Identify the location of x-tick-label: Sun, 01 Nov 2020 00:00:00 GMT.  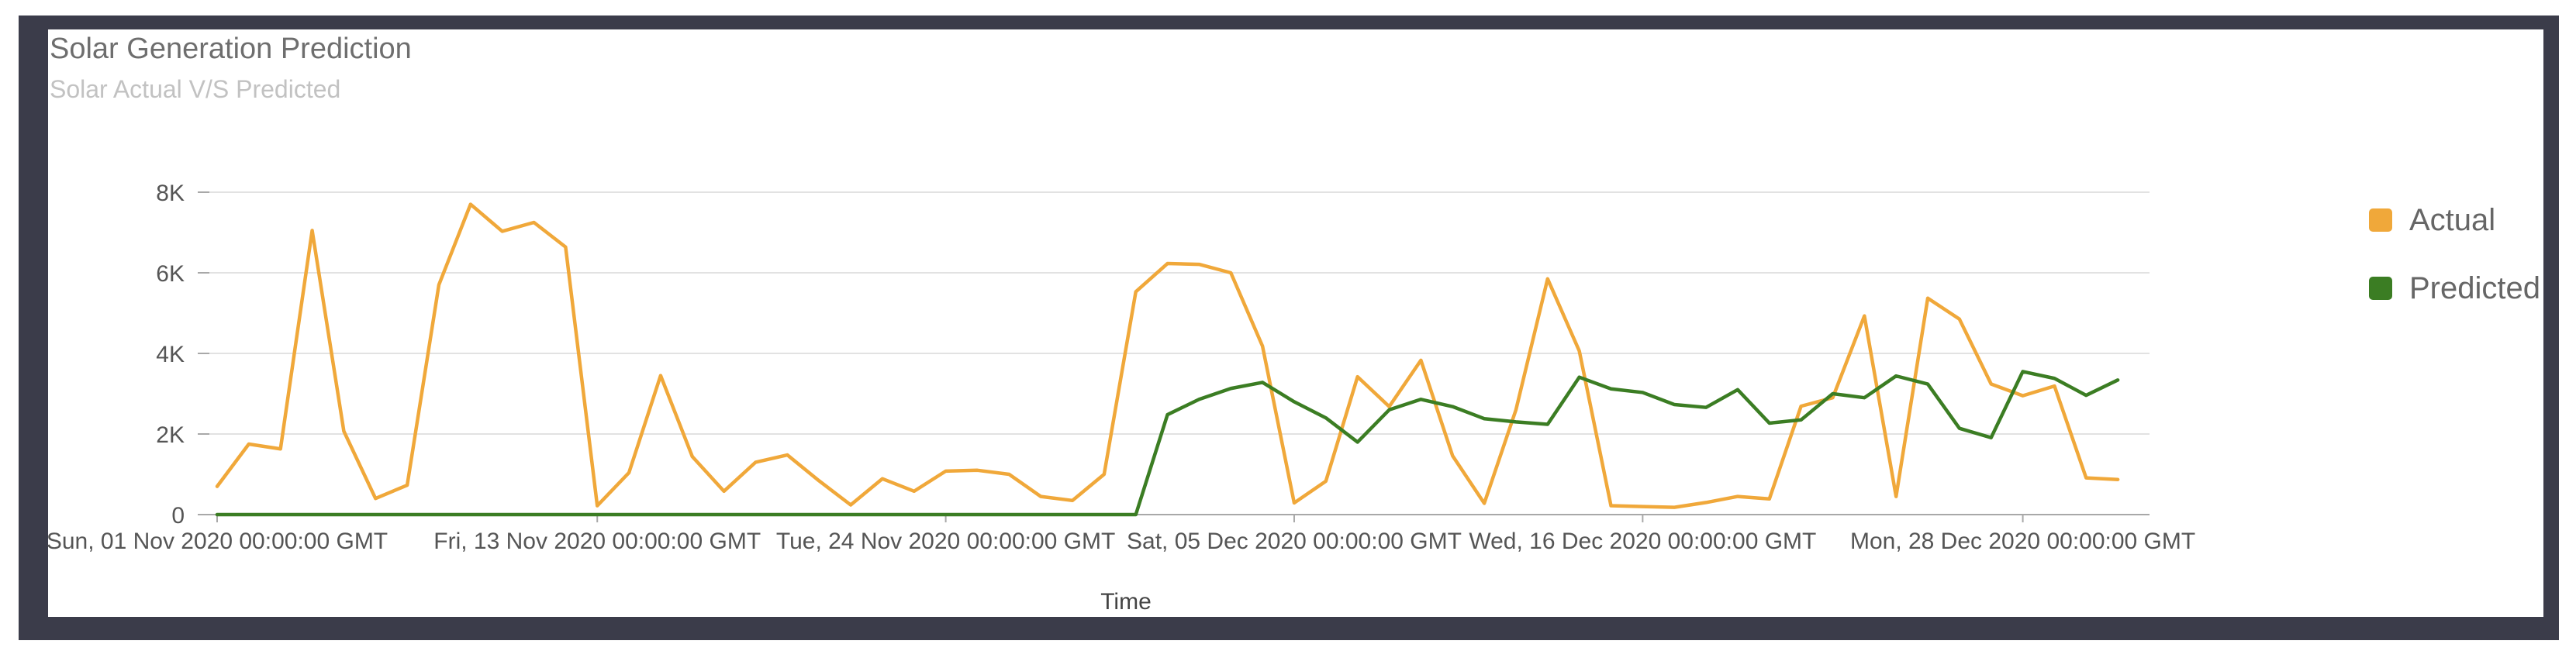
(218, 541).